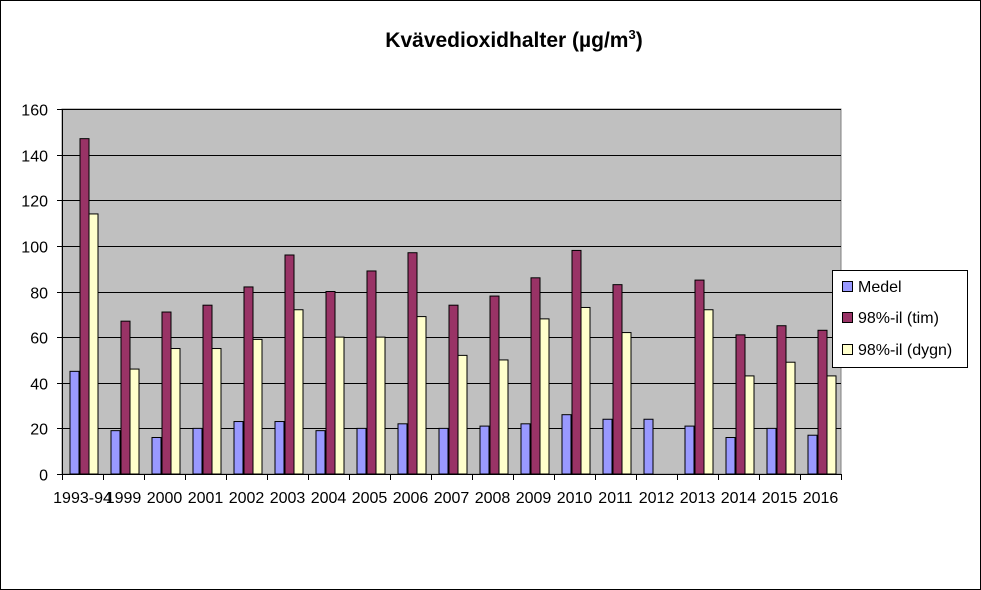 The height and width of the screenshot is (590, 981). I want to click on legend-label: 98%-il (tim), so click(898, 318).